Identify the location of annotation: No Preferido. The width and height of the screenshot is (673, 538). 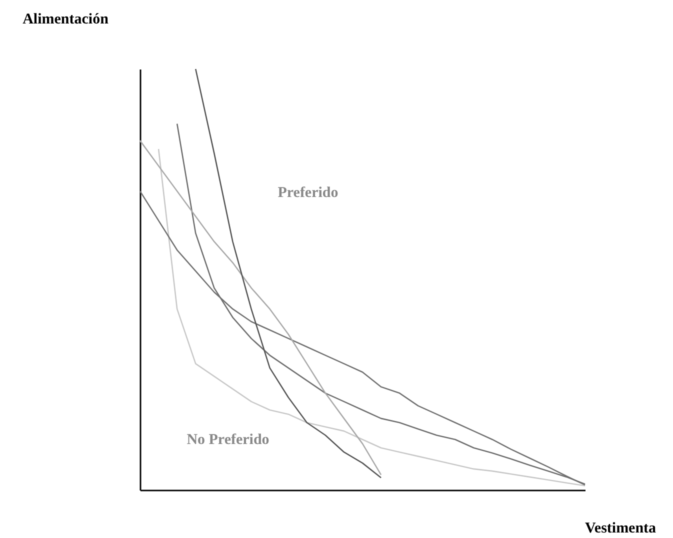
(228, 440).